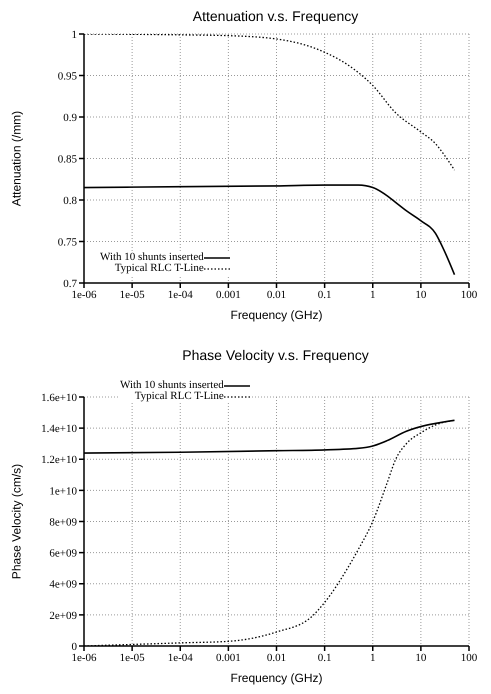  I want to click on chart-title: Phase Velocity v.s. Frequency, so click(275, 356).